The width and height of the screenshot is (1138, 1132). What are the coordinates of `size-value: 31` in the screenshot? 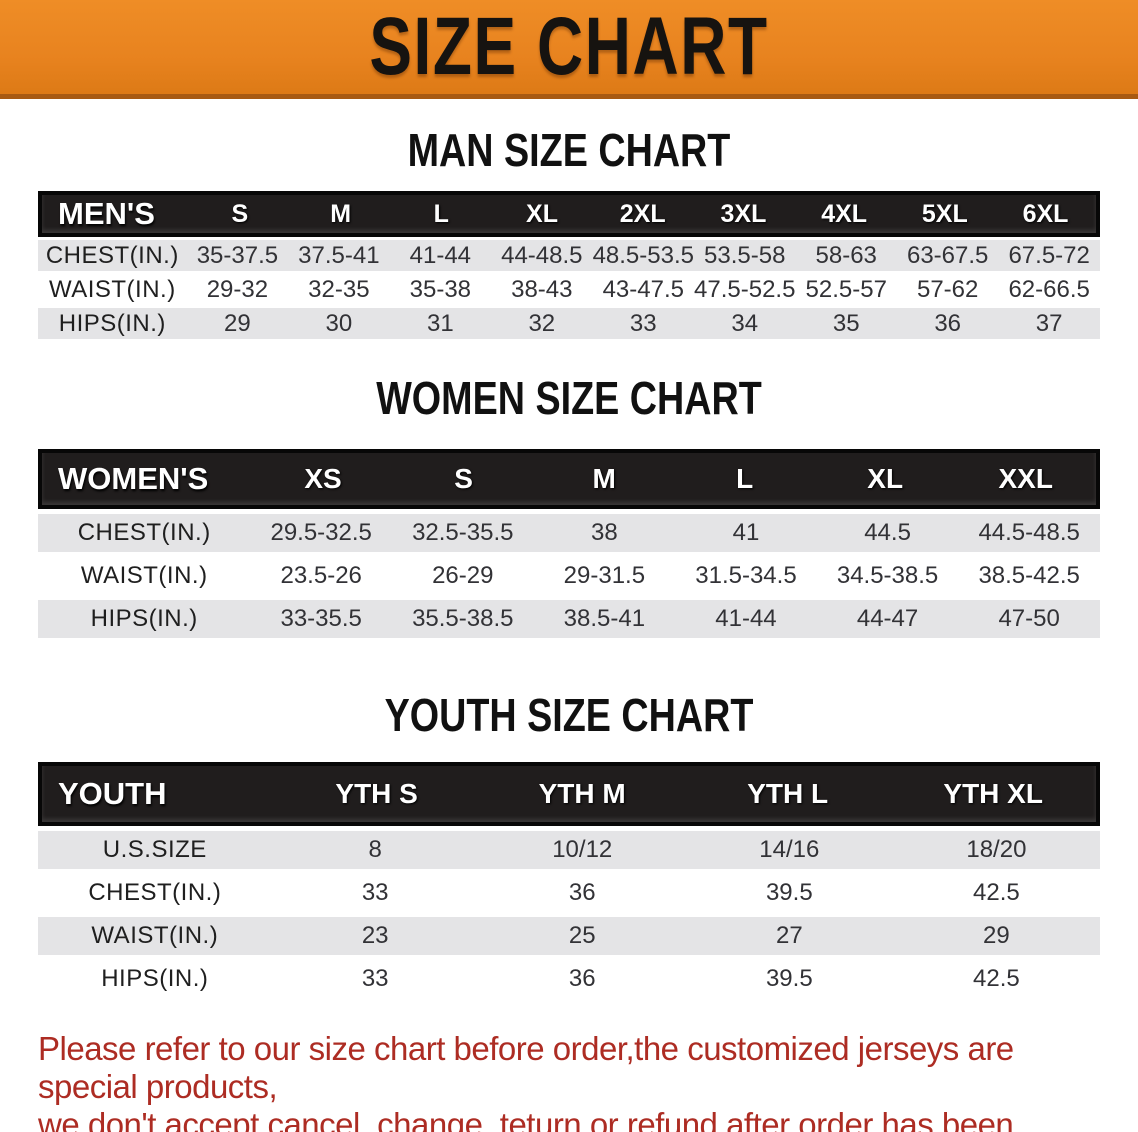 It's located at (440, 323).